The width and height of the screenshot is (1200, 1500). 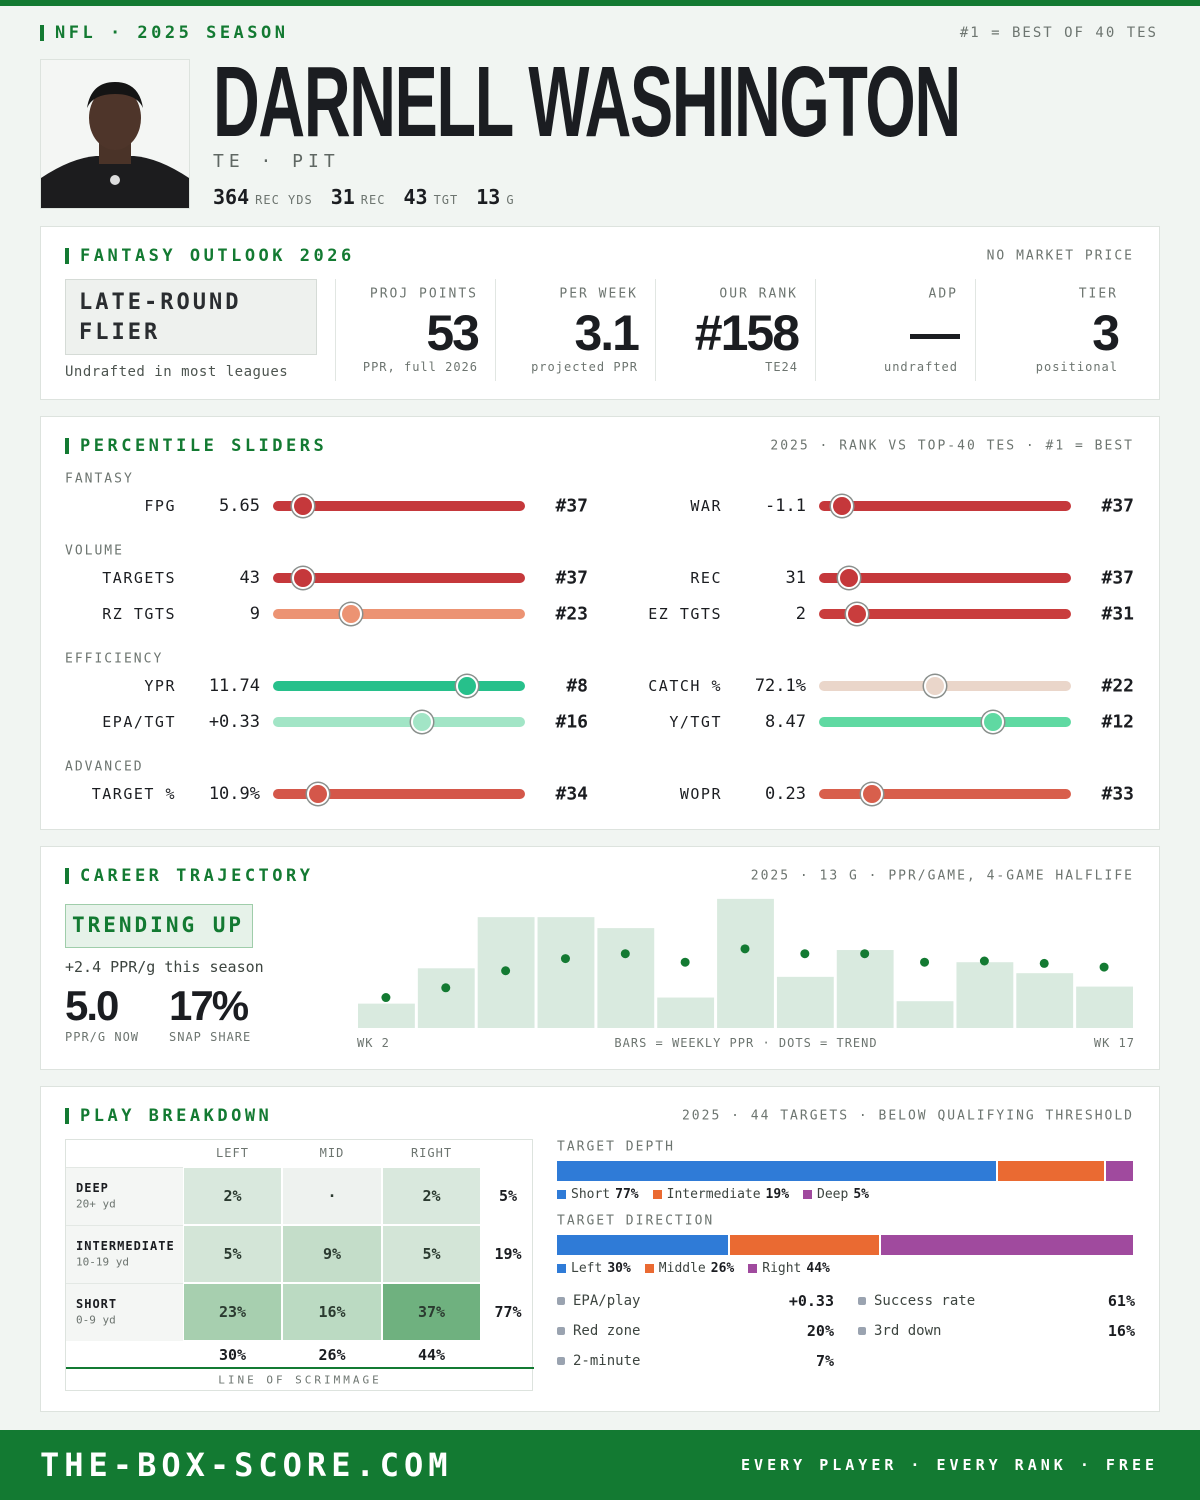 I want to click on cell-value: 5%, so click(x=232, y=1254).